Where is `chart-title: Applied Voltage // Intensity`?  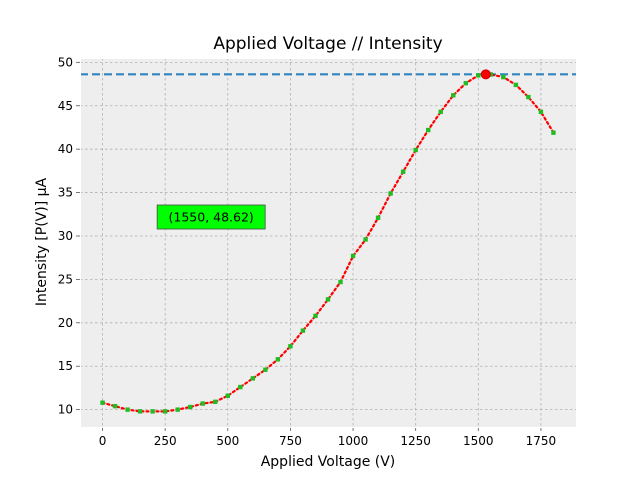
chart-title: Applied Voltage // Intensity is located at coordinates (327, 44).